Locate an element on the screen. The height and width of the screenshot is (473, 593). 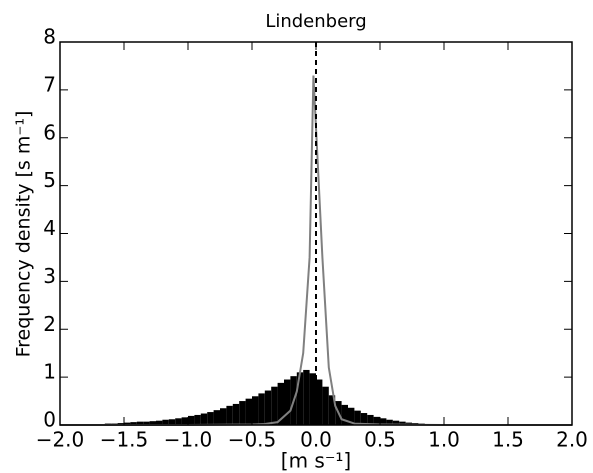
y-axis-label: Frequency density [s m⁻¹] is located at coordinates (24, 234).